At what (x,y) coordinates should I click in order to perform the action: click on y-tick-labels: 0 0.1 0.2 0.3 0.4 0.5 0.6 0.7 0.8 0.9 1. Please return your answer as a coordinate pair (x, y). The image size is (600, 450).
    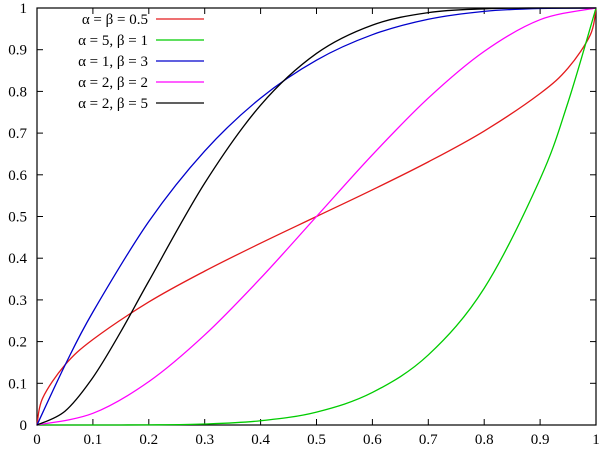
    Looking at the image, I should click on (17, 217).